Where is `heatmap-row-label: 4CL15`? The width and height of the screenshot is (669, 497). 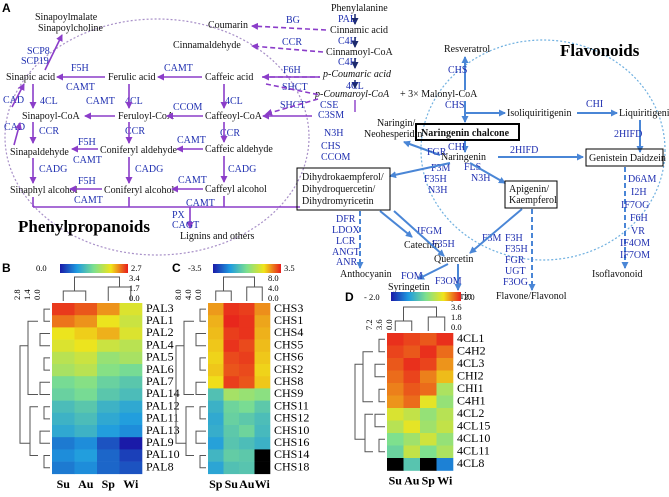 heatmap-row-label: 4CL15 is located at coordinates (473, 426).